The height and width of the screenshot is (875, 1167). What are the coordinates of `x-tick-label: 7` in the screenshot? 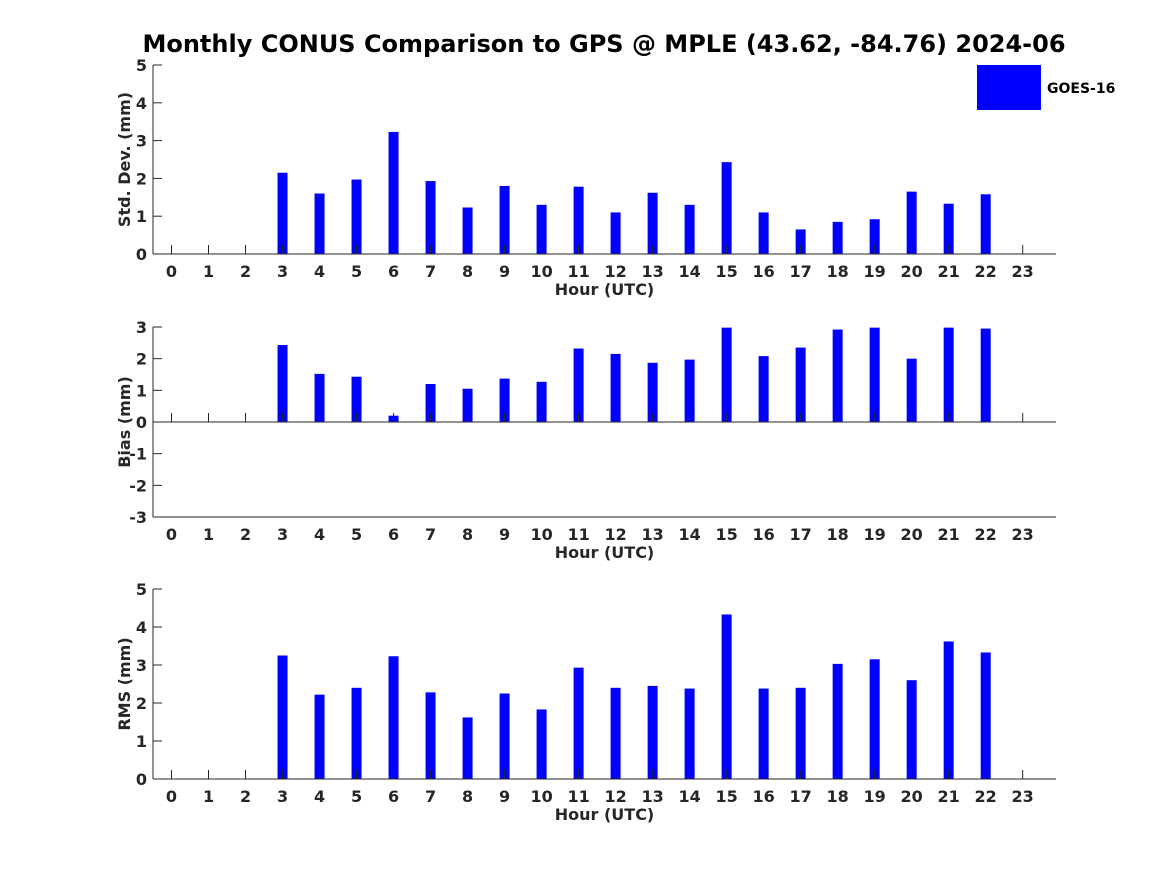 It's located at (430, 534).